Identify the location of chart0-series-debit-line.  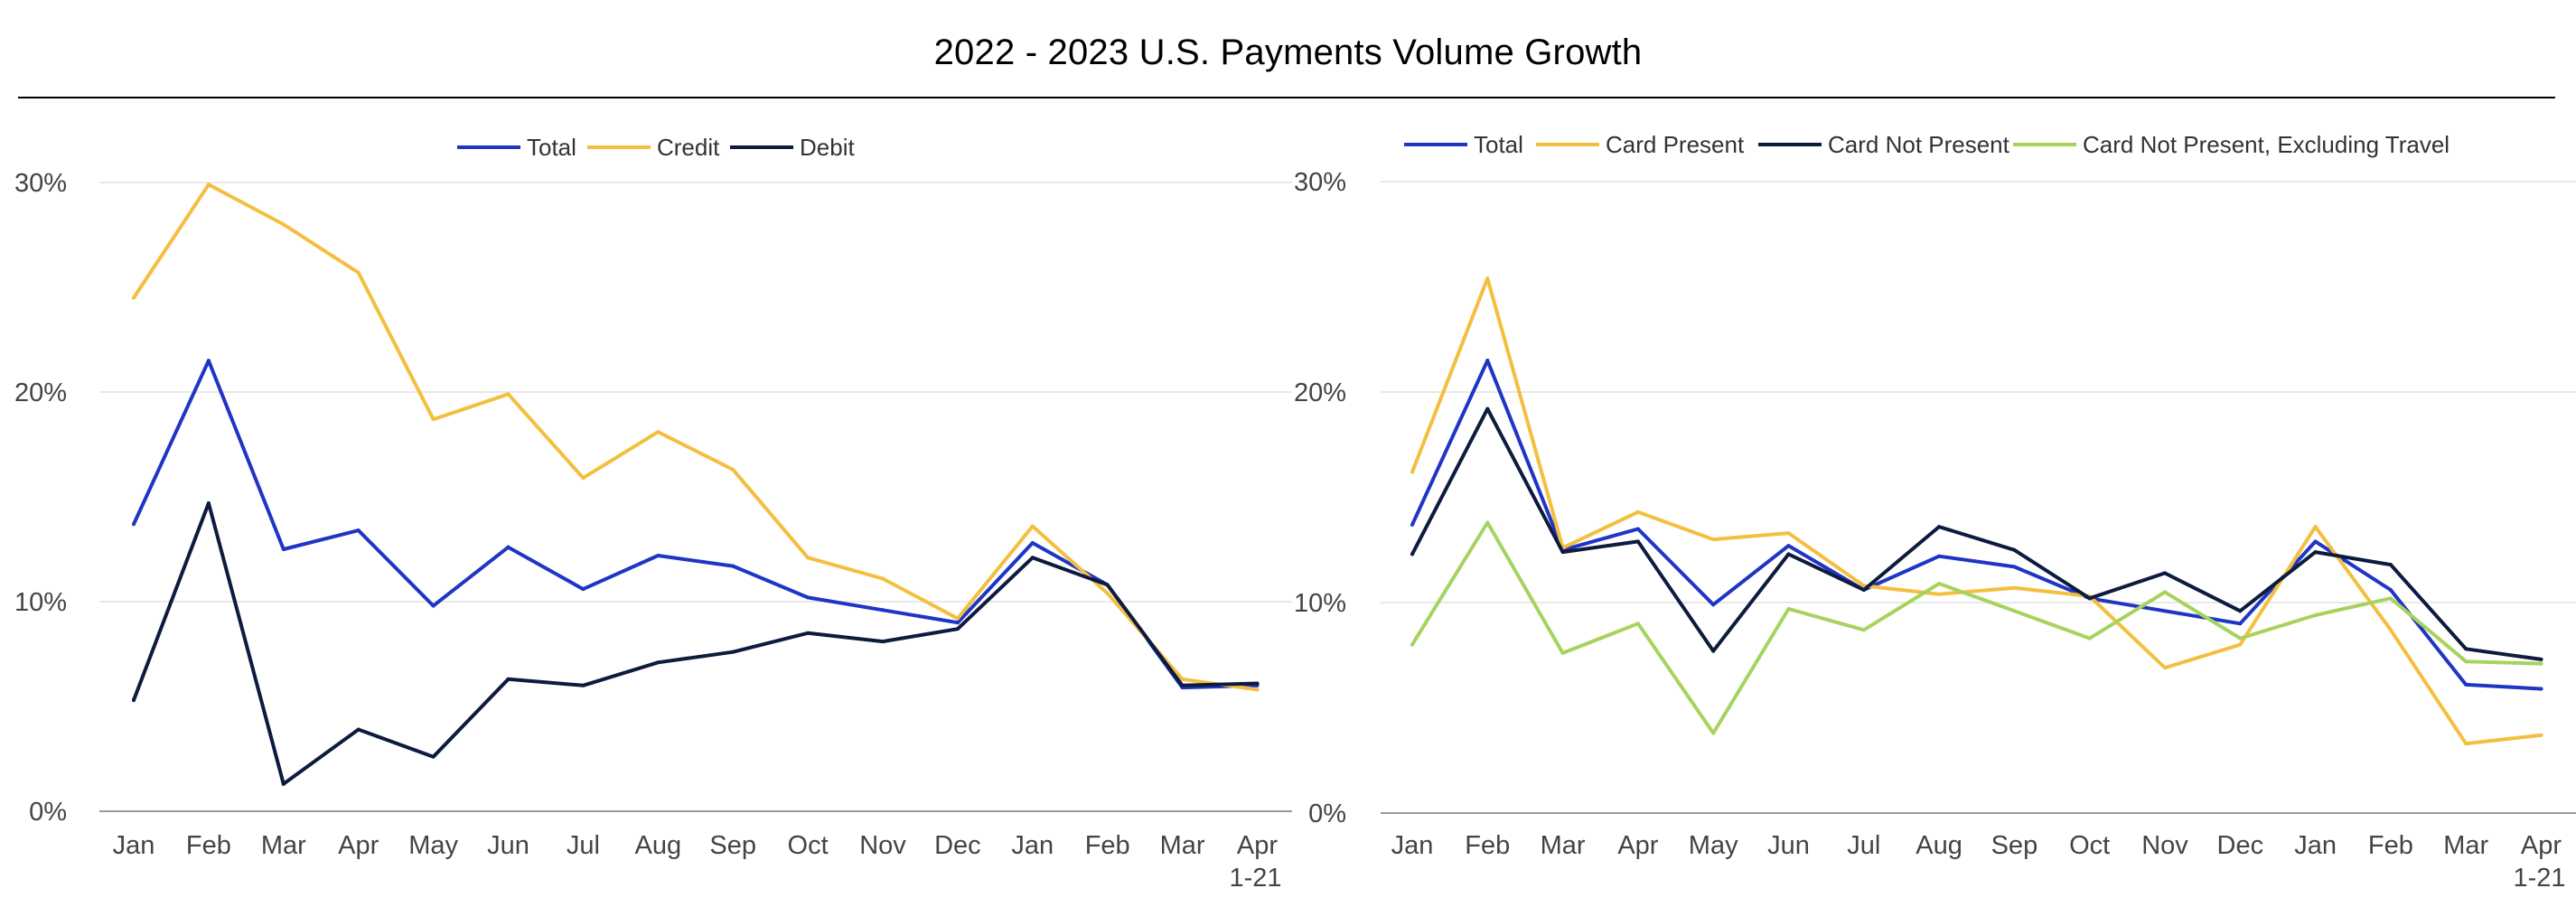
(696, 643).